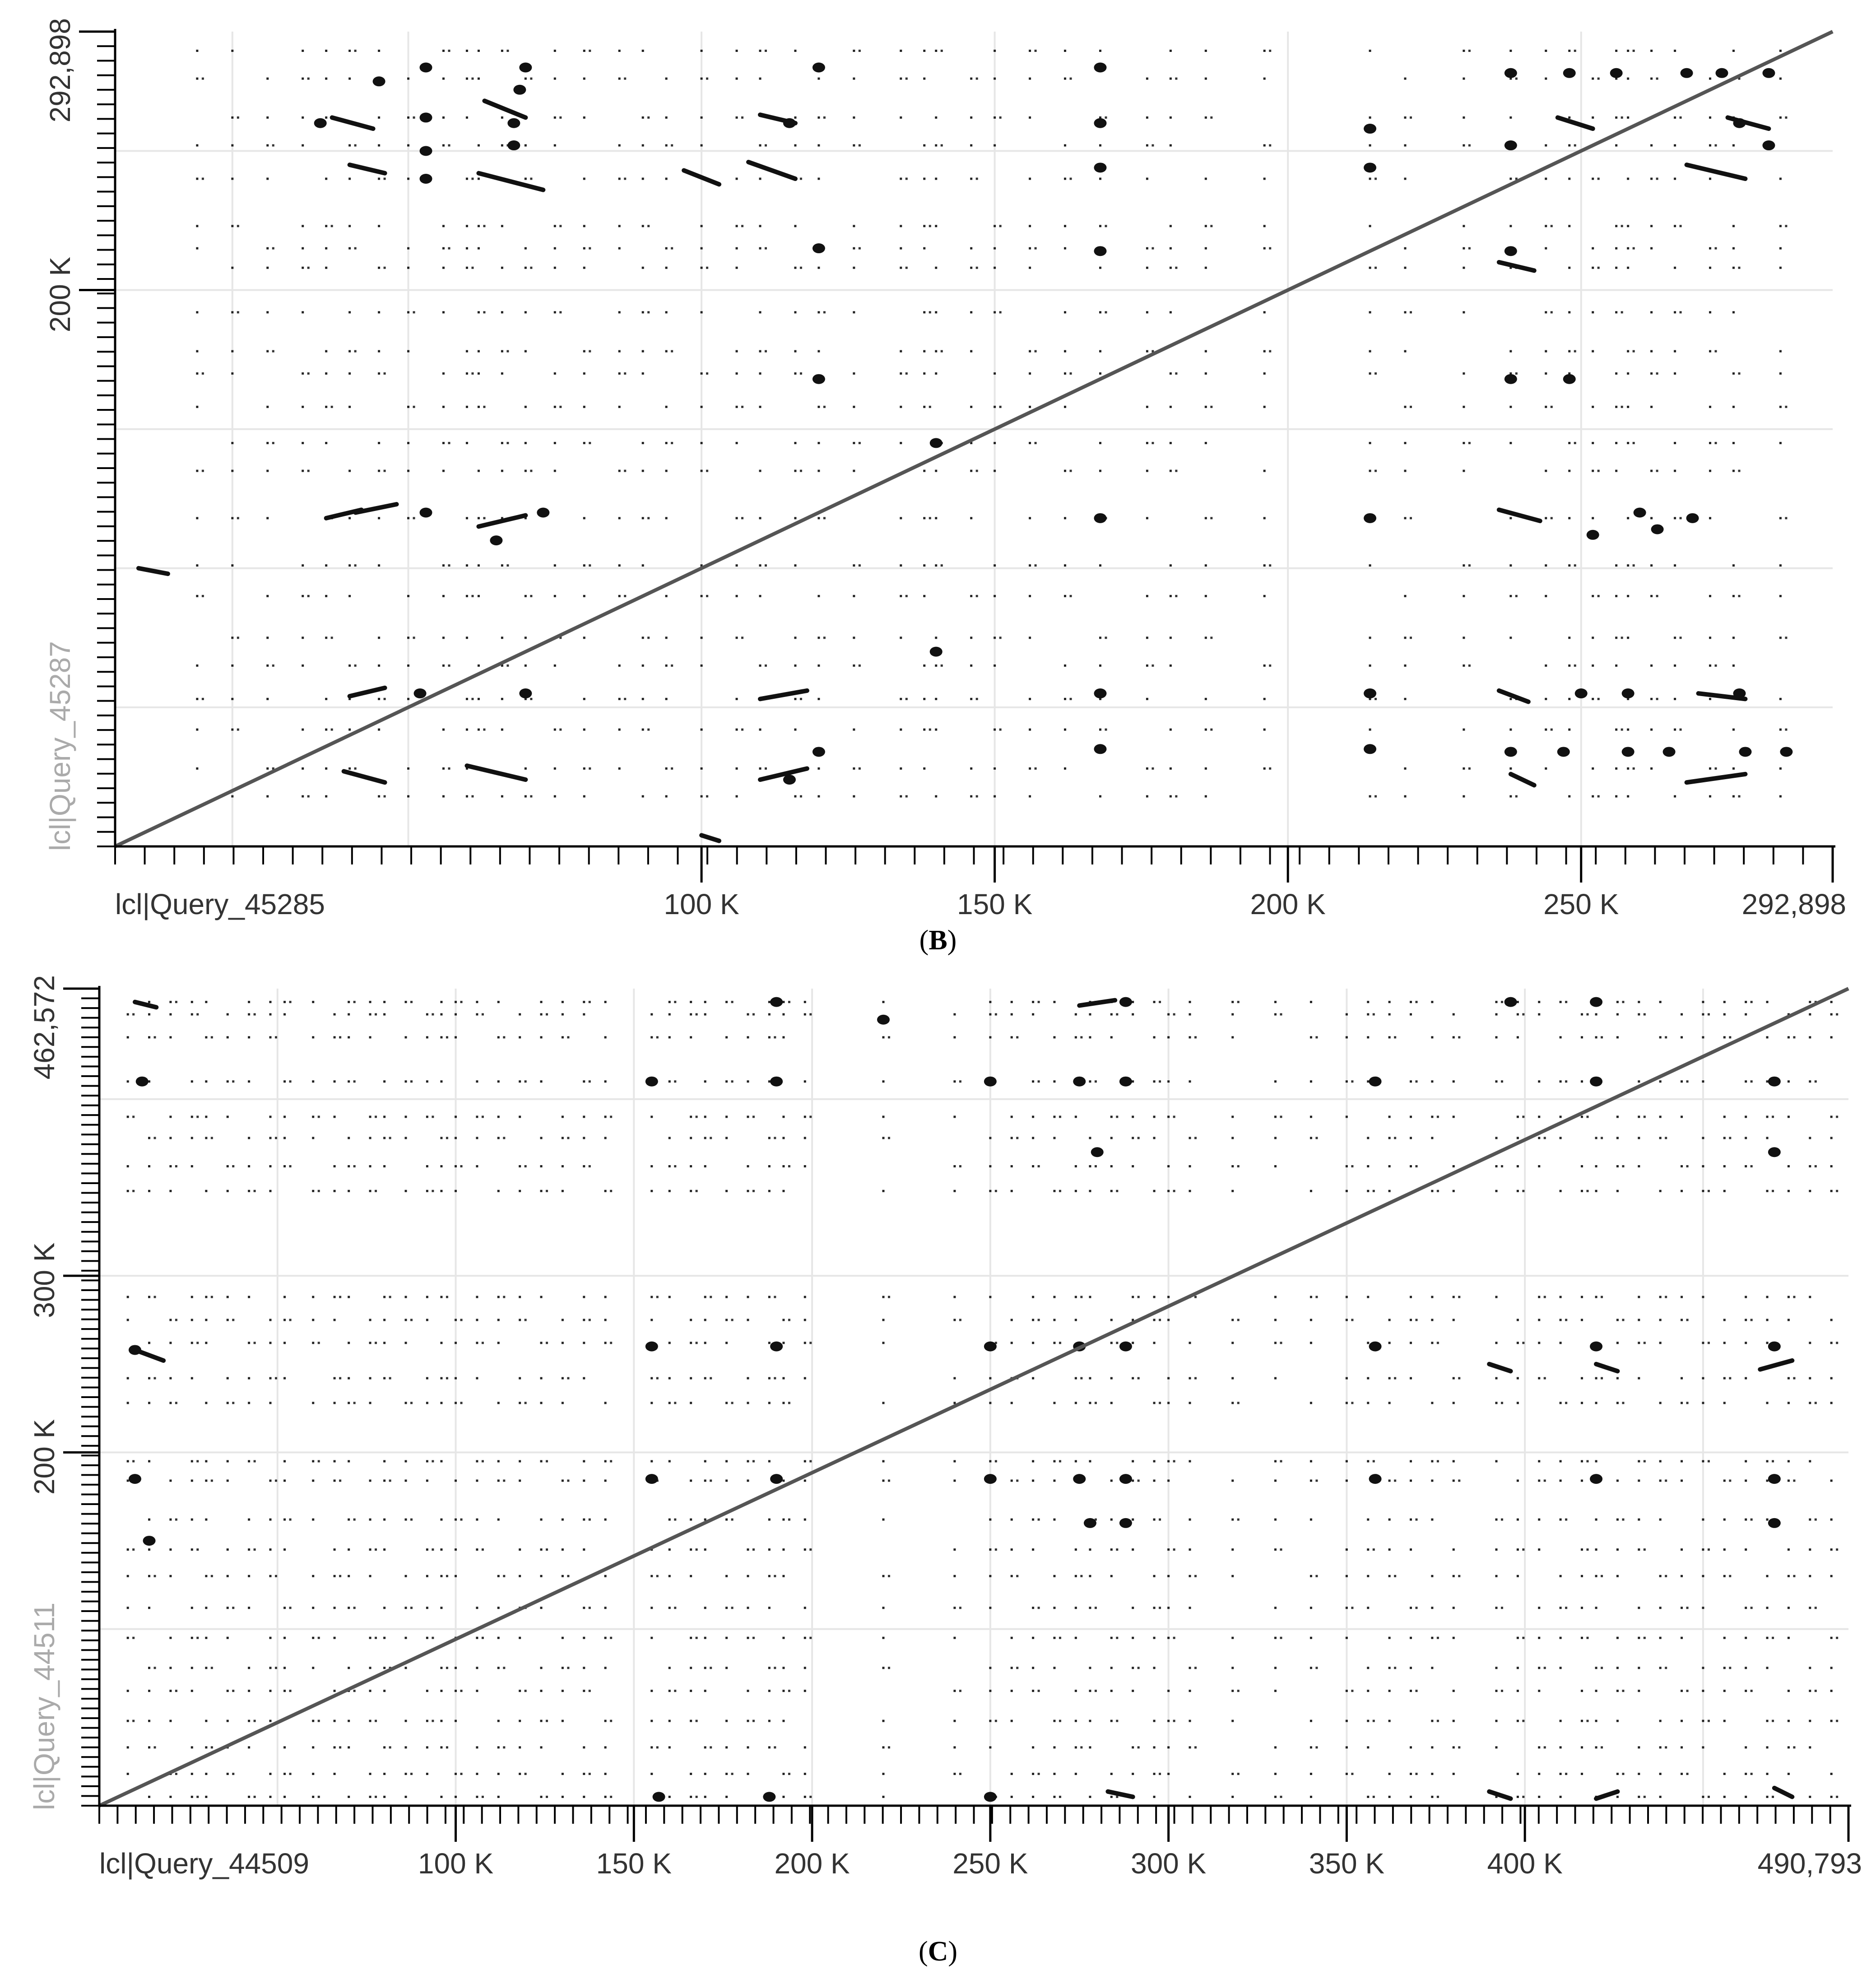 The width and height of the screenshot is (1876, 1970). Describe the element at coordinates (995, 904) in the screenshot. I see `x-tick-label: 150 K` at that location.